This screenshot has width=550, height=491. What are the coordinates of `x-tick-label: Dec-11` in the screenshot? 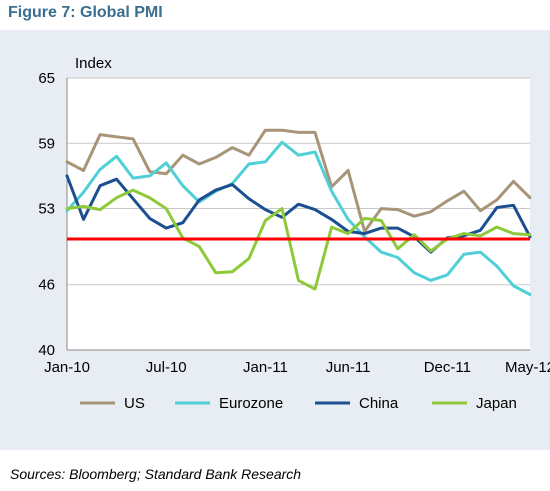 It's located at (447, 367).